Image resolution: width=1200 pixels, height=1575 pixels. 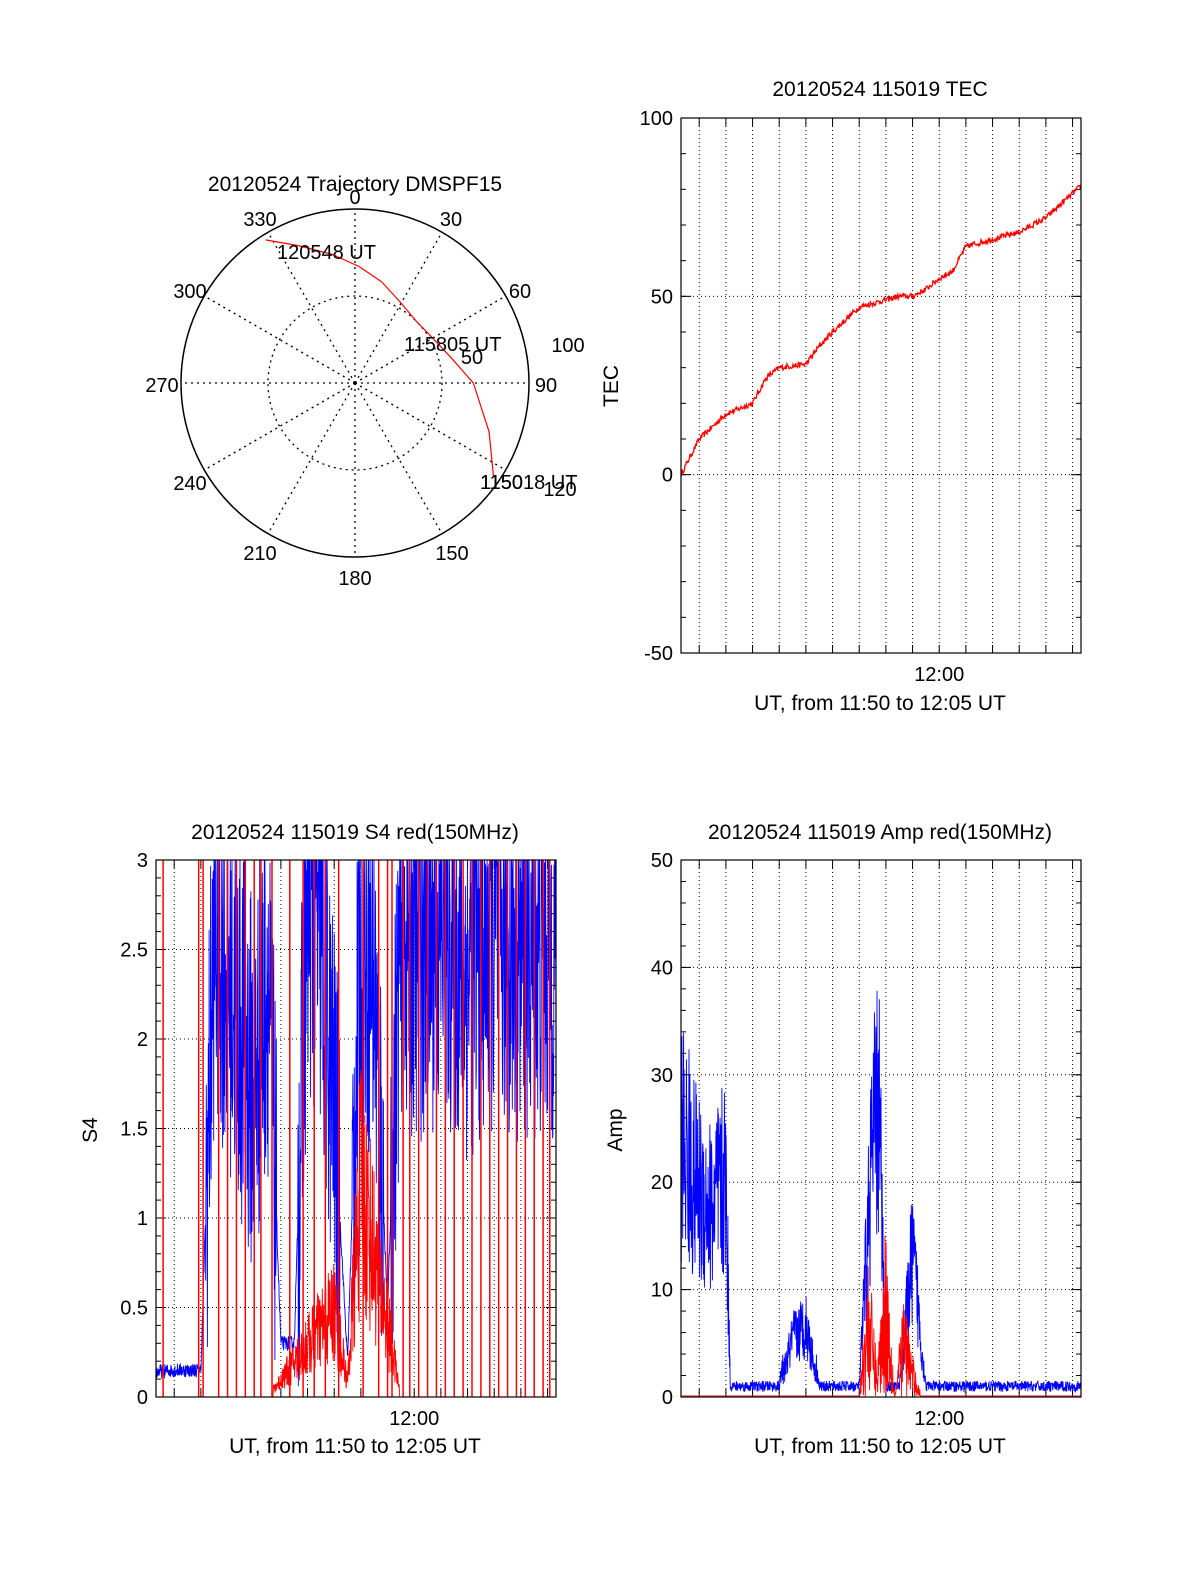 I want to click on tec-title: 20120524 115019 TEC, so click(x=879, y=89).